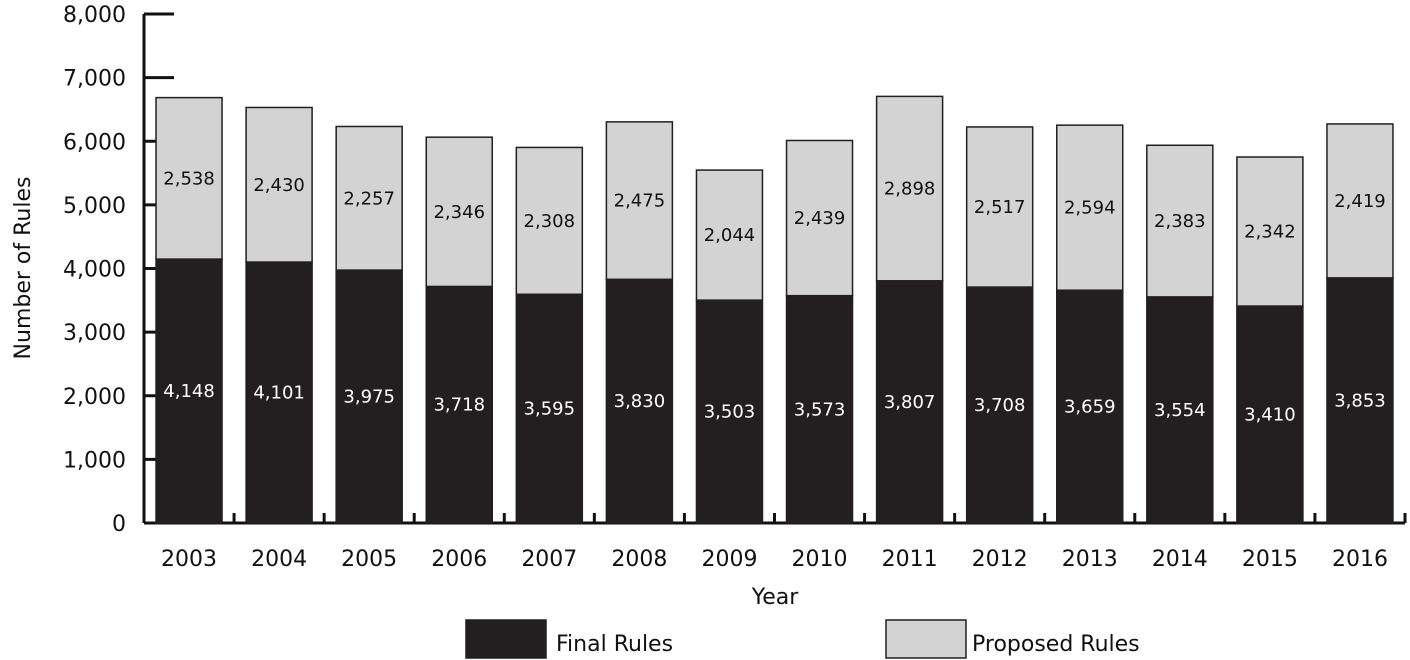 The image size is (1410, 660). What do you see at coordinates (94, 333) in the screenshot?
I see `y-tick-label: 3,000` at bounding box center [94, 333].